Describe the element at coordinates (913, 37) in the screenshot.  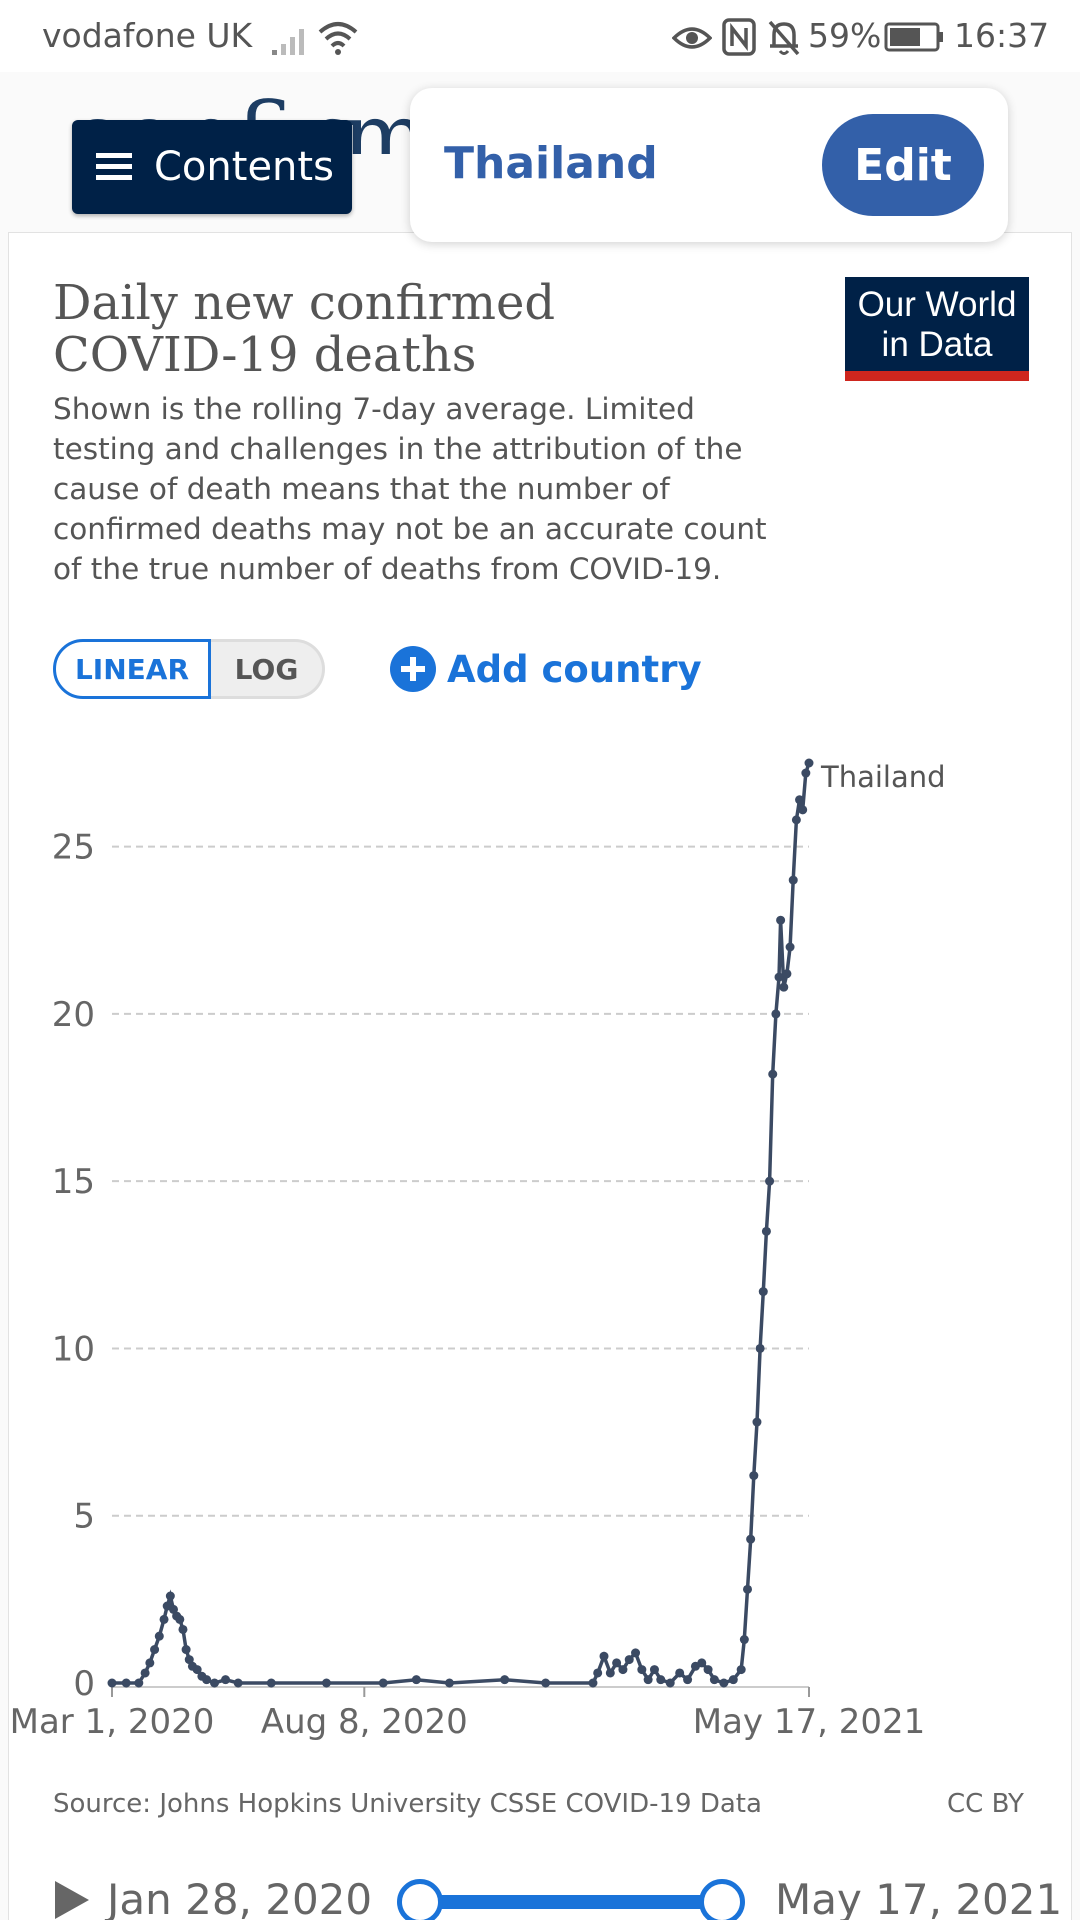
I see `battery-icon` at that location.